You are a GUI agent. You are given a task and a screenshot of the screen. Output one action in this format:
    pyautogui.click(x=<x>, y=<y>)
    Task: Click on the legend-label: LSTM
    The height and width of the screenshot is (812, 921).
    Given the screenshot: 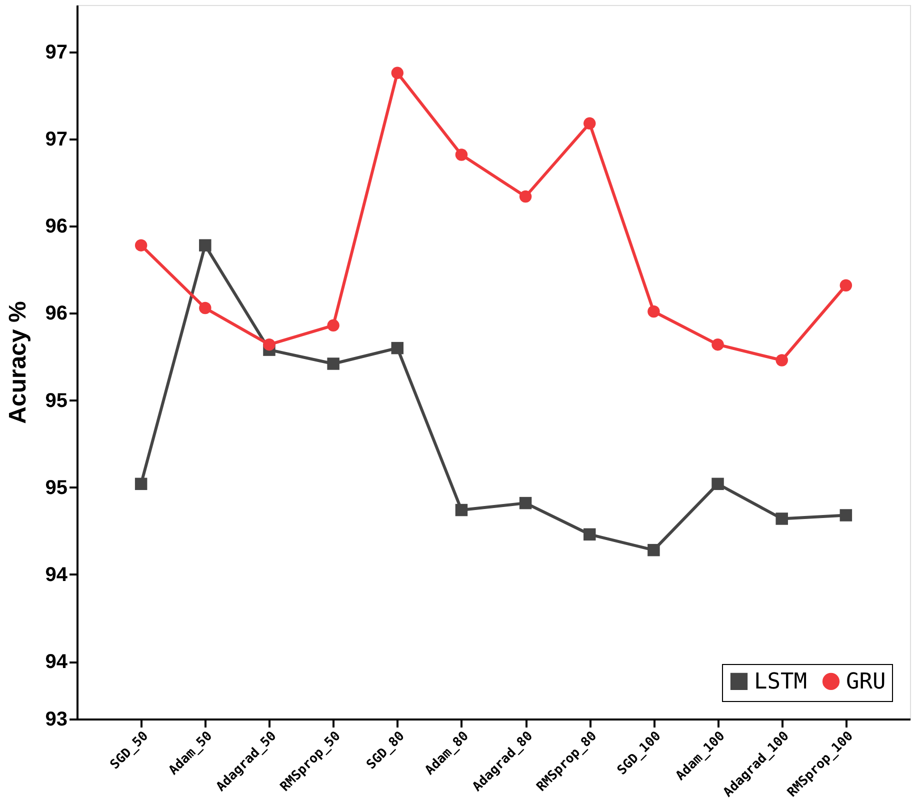 What is the action you would take?
    pyautogui.click(x=780, y=681)
    